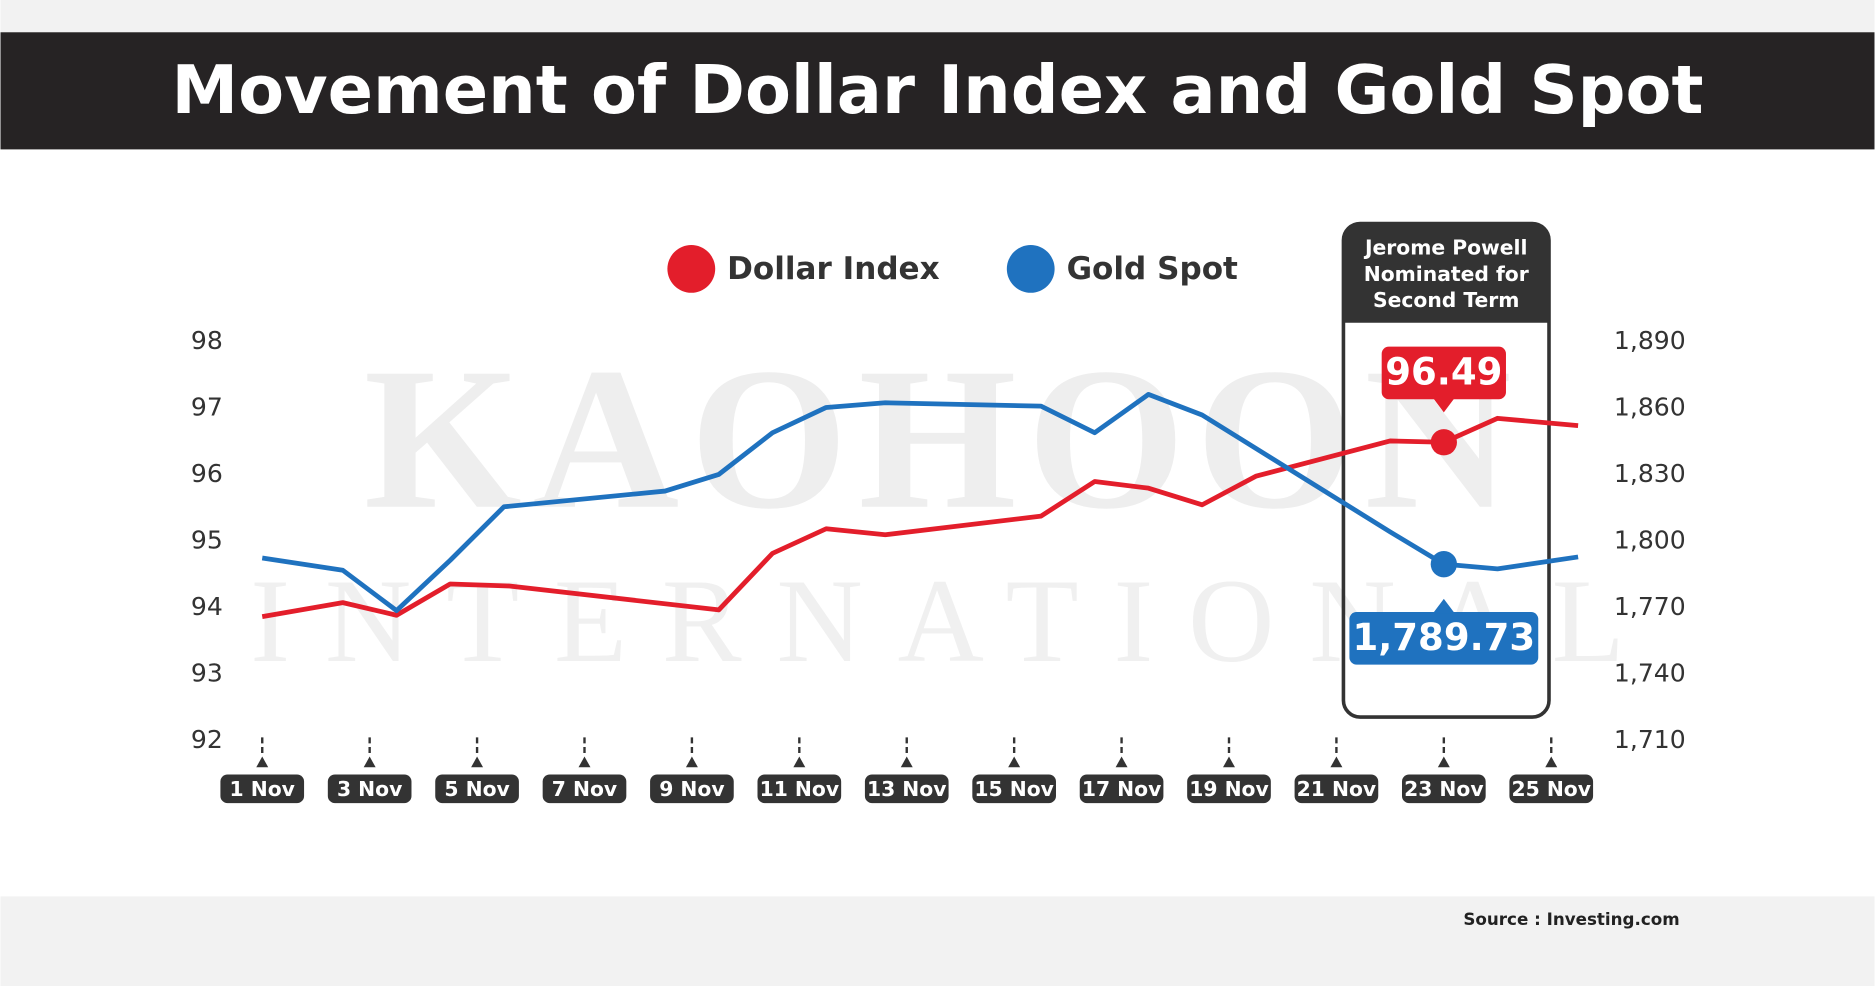  Describe the element at coordinates (1650, 473) in the screenshot. I see `y2-tick-label: 1,830` at that location.